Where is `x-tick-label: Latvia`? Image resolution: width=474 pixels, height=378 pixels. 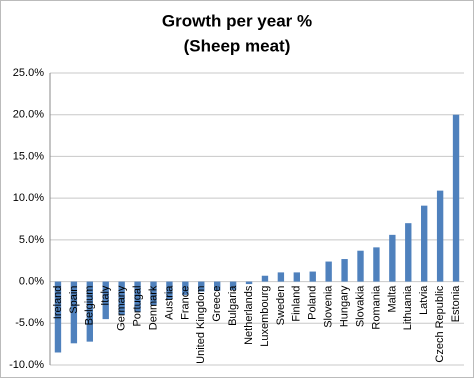
x-tick-label: Latvia is located at coordinates (424, 300).